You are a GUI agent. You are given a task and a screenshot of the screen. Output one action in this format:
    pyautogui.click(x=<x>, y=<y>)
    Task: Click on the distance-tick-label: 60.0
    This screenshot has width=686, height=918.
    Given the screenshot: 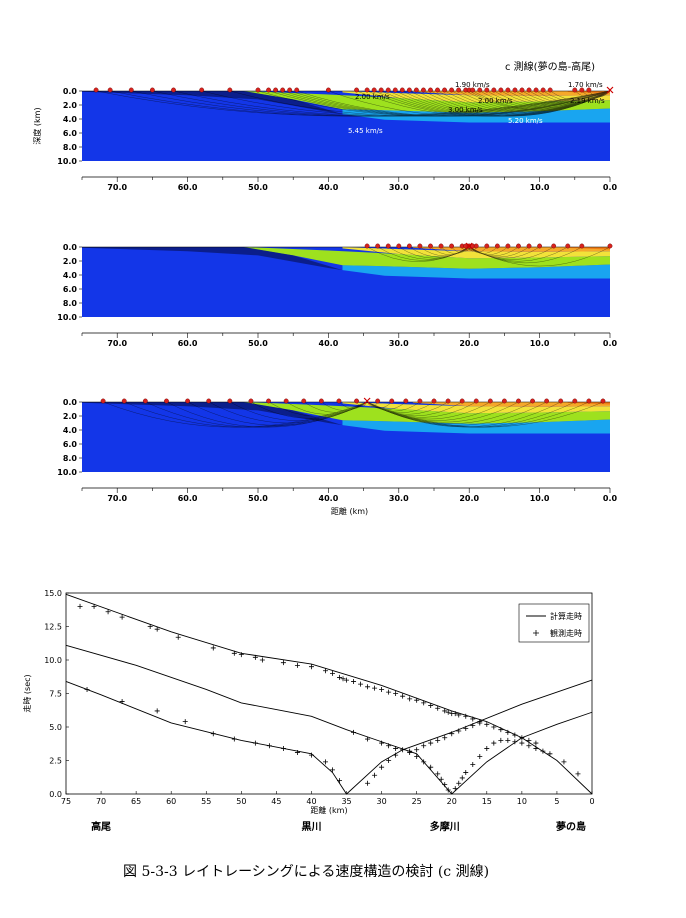 What is the action you would take?
    pyautogui.click(x=188, y=343)
    